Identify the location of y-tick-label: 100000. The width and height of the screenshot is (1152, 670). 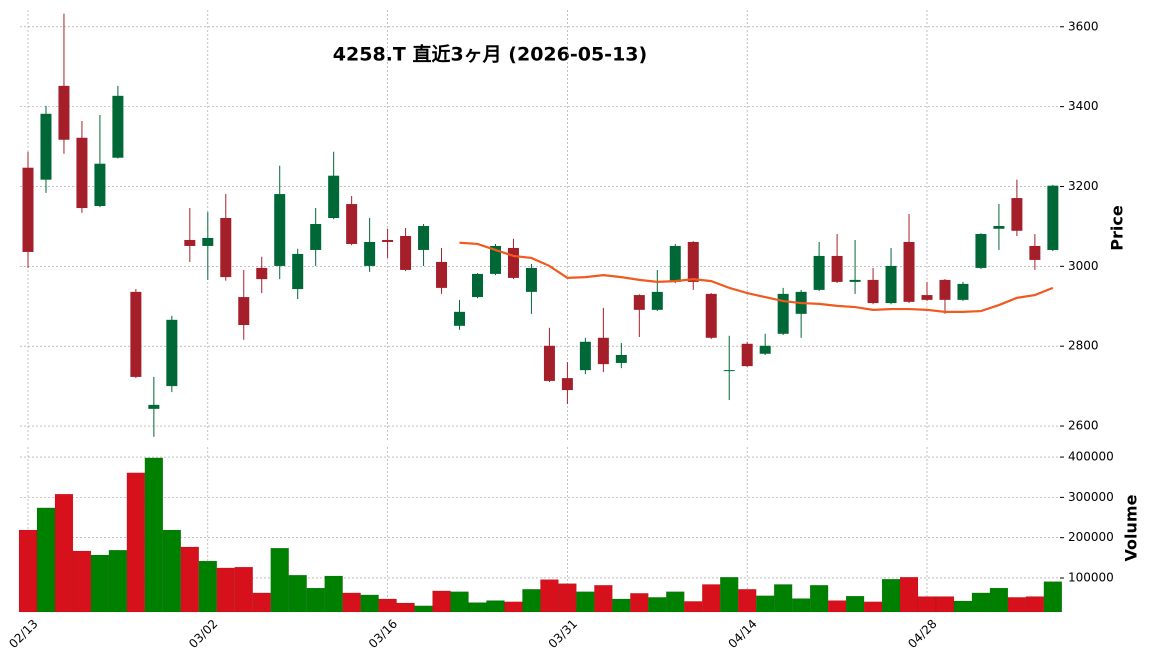
(1091, 577).